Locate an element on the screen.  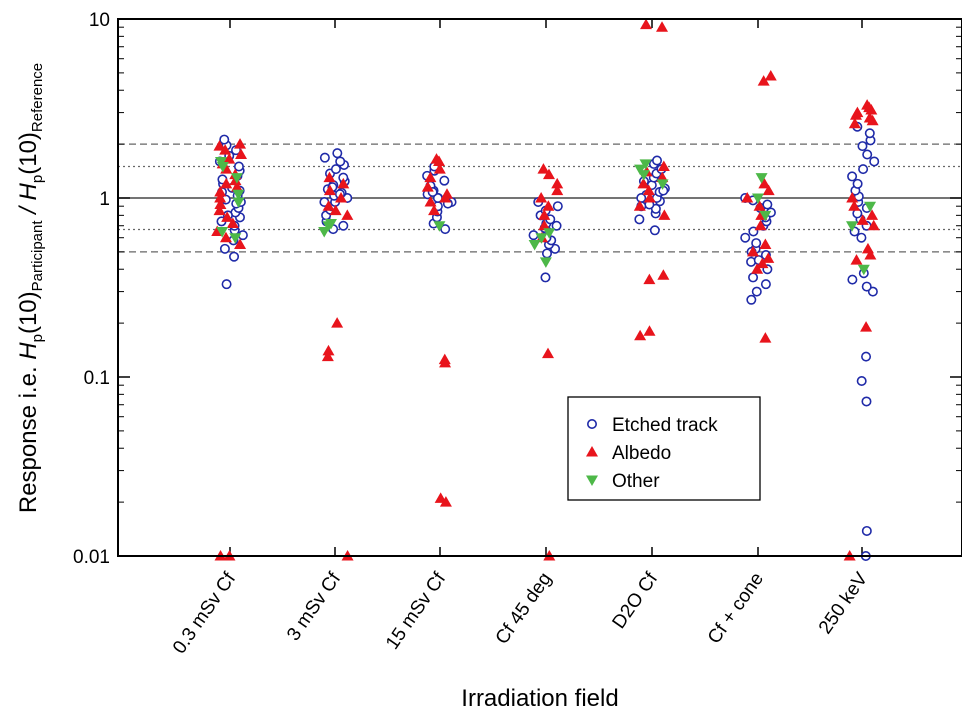
y-axis-title-prefix: Response i.e. is located at coordinates (28, 436).